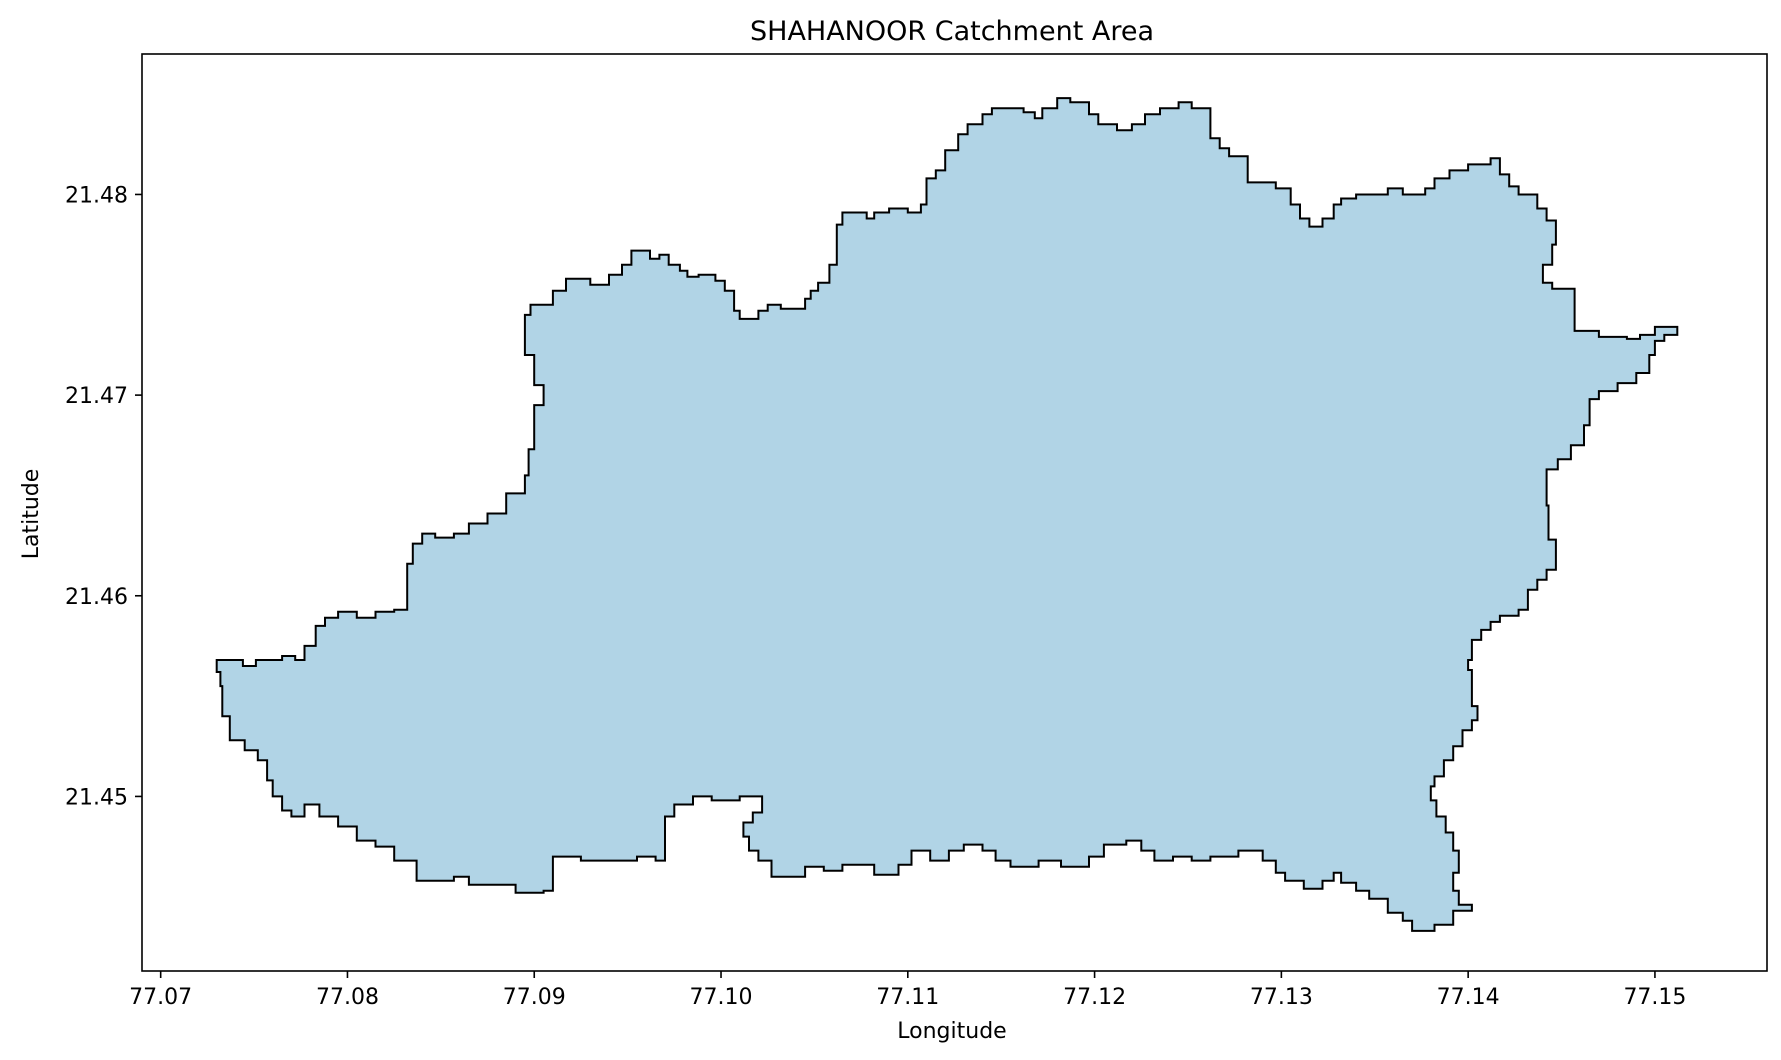  Describe the element at coordinates (1468, 997) in the screenshot. I see `x-tick-label: 77.14` at that location.